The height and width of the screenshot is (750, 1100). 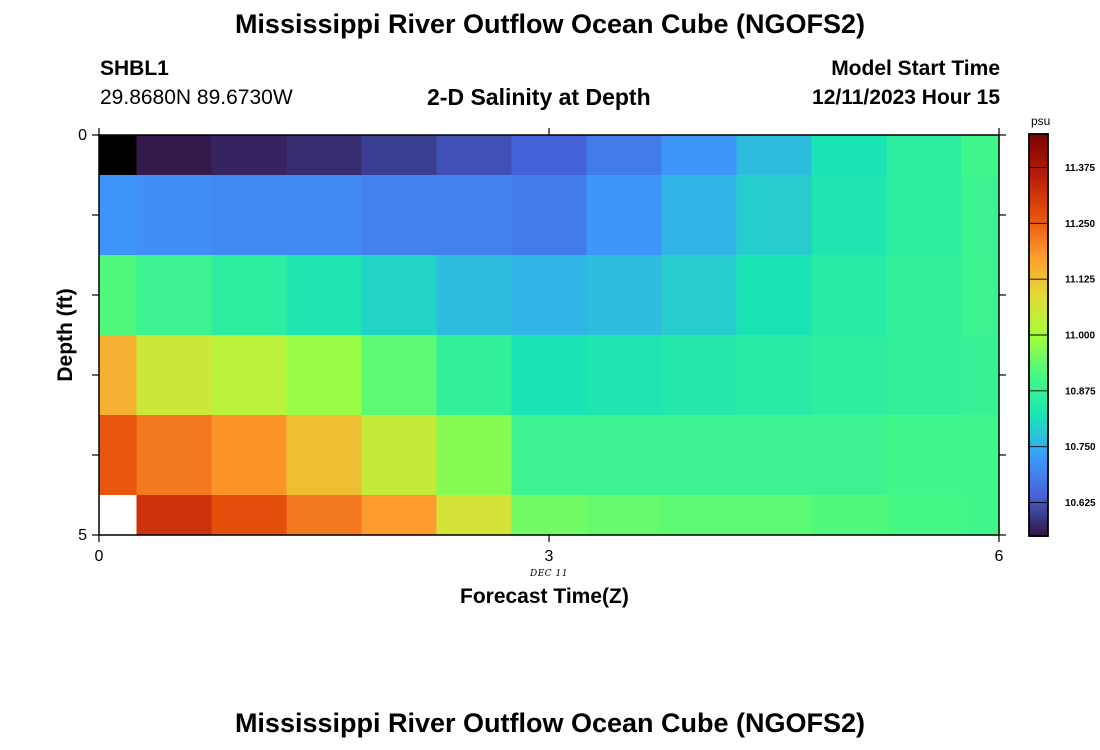 What do you see at coordinates (82, 535) in the screenshot?
I see `y-tick-label: 5` at bounding box center [82, 535].